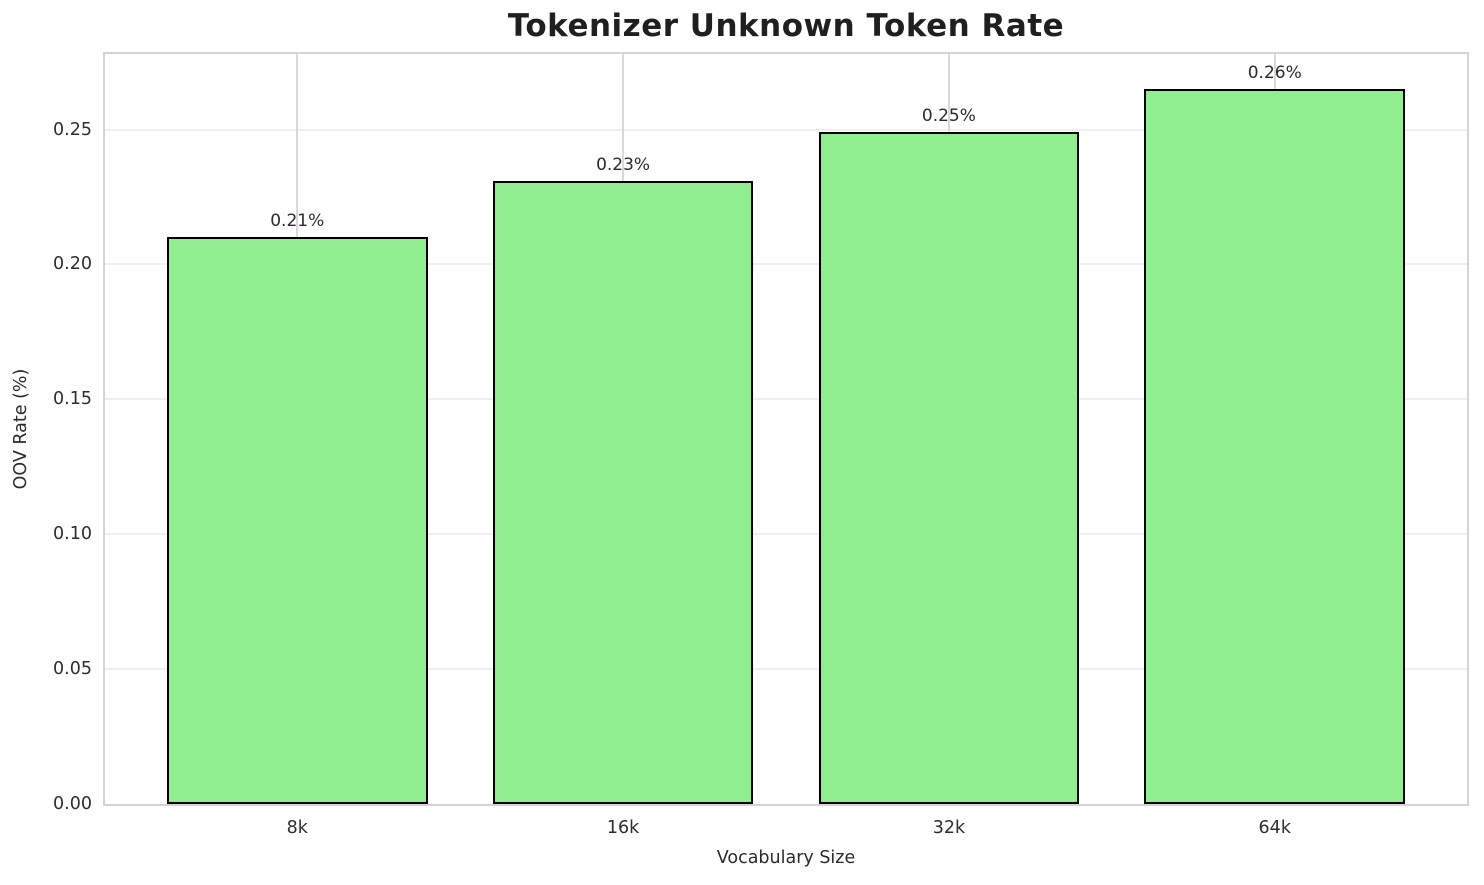 This screenshot has width=1484, height=885. What do you see at coordinates (786, 858) in the screenshot?
I see `x-axis-label: Vocabulary Size` at bounding box center [786, 858].